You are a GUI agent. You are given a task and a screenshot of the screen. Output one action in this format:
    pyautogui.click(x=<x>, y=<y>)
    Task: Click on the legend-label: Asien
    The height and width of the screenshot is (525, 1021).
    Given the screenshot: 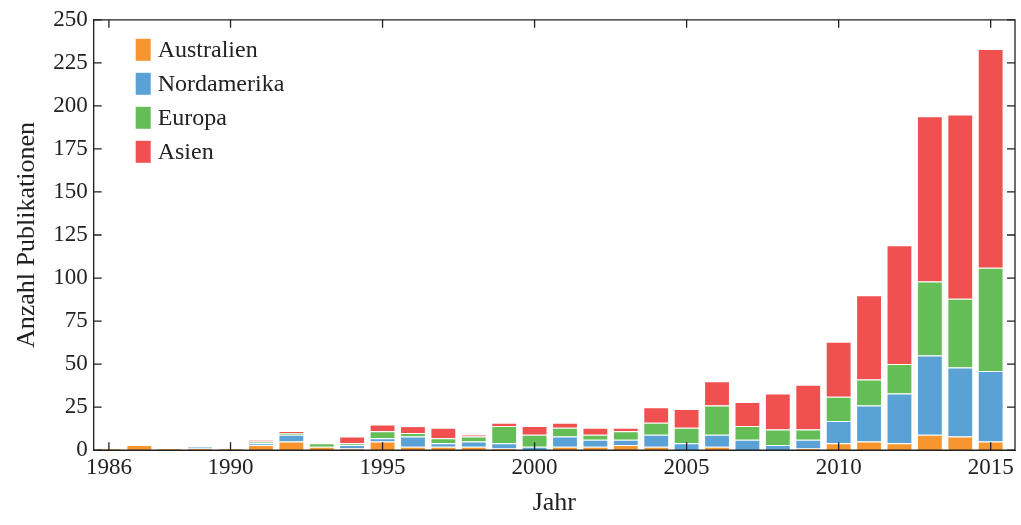 What is the action you would take?
    pyautogui.click(x=185, y=151)
    